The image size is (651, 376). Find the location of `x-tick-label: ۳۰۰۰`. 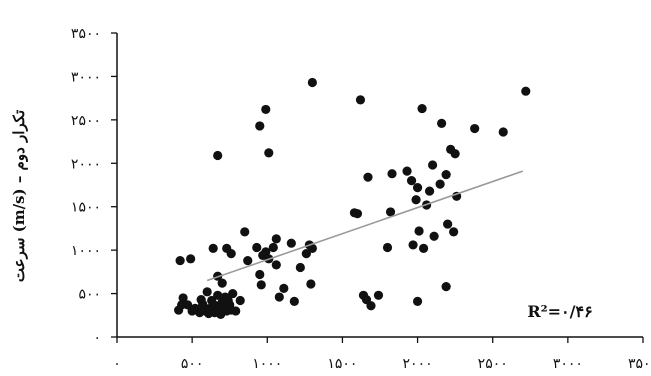

x-tick-label: ۳۰۰۰ is located at coordinates (568, 364).